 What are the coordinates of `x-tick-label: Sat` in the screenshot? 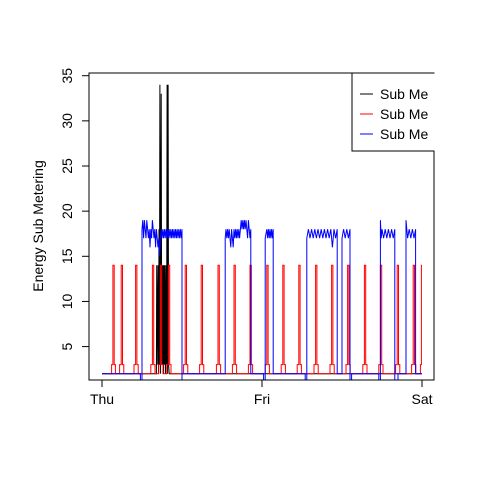 It's located at (421, 399).